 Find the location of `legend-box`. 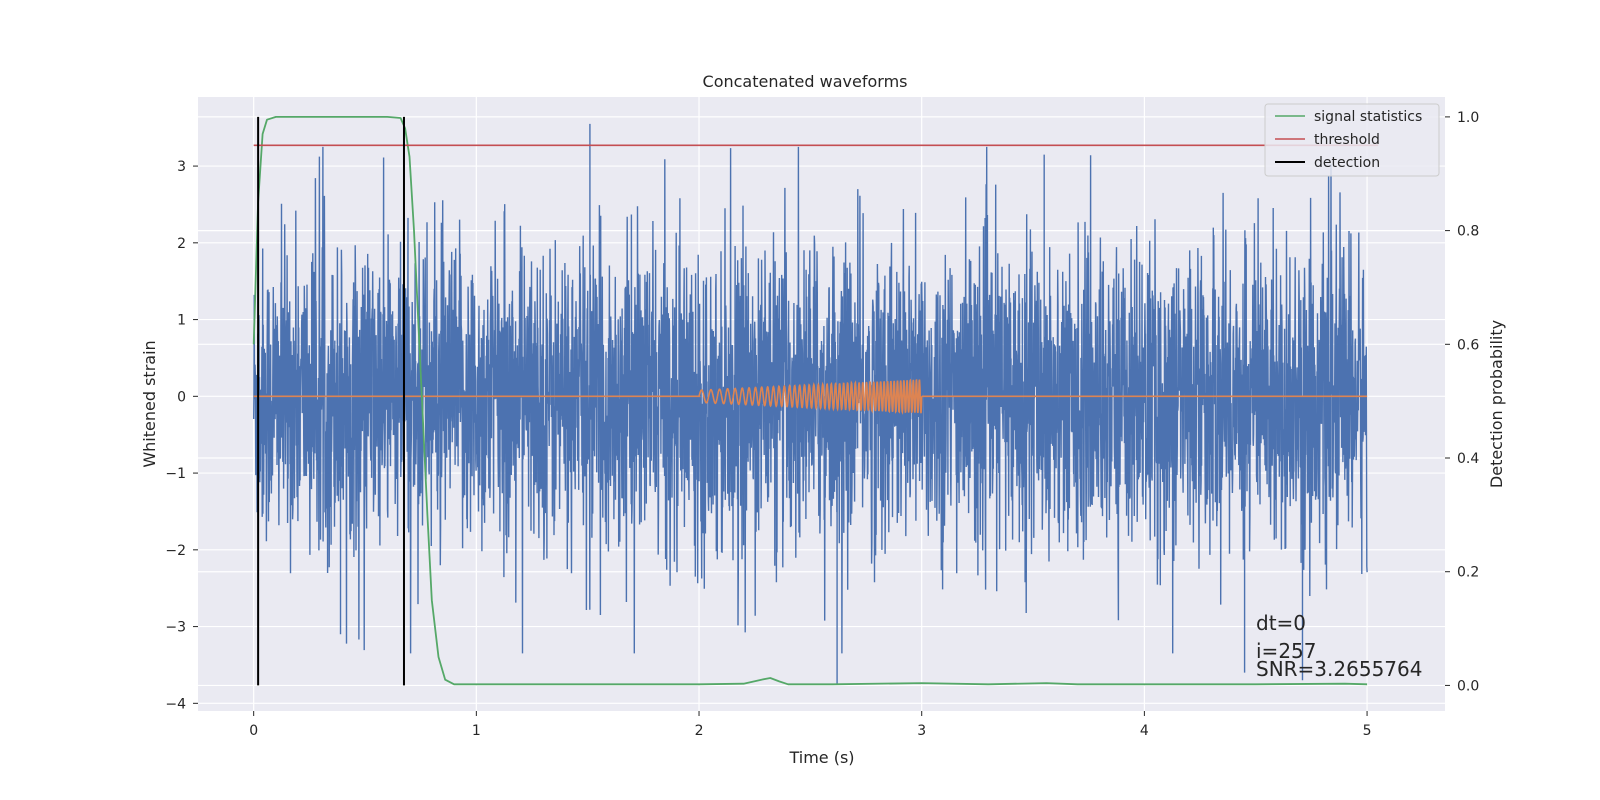

legend-box is located at coordinates (1352, 140).